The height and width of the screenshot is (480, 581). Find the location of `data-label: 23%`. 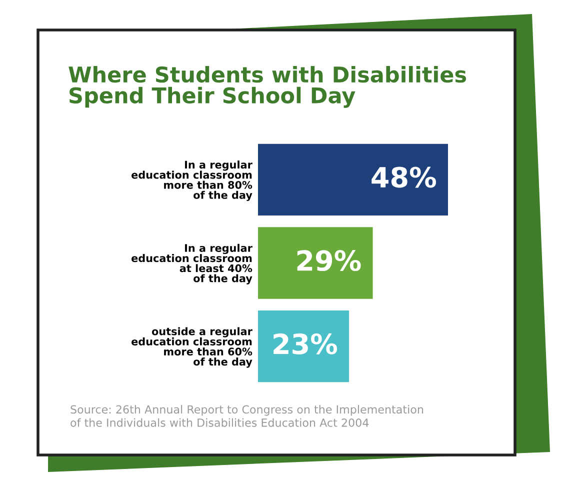

data-label: 23% is located at coordinates (306, 343).